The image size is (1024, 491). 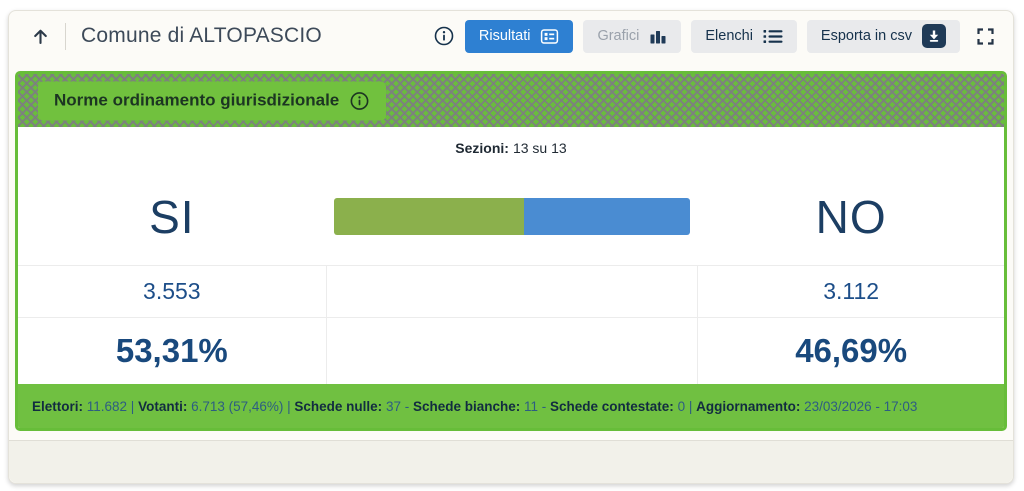 What do you see at coordinates (482, 147) in the screenshot?
I see `sezioni-label: Sezioni:` at bounding box center [482, 147].